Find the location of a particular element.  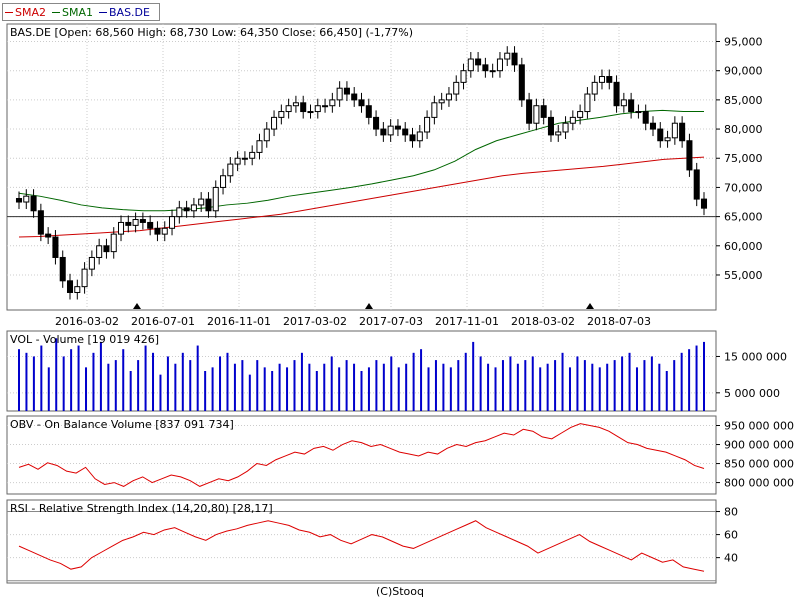

legend-swatch-bas is located at coordinates (103, 12).